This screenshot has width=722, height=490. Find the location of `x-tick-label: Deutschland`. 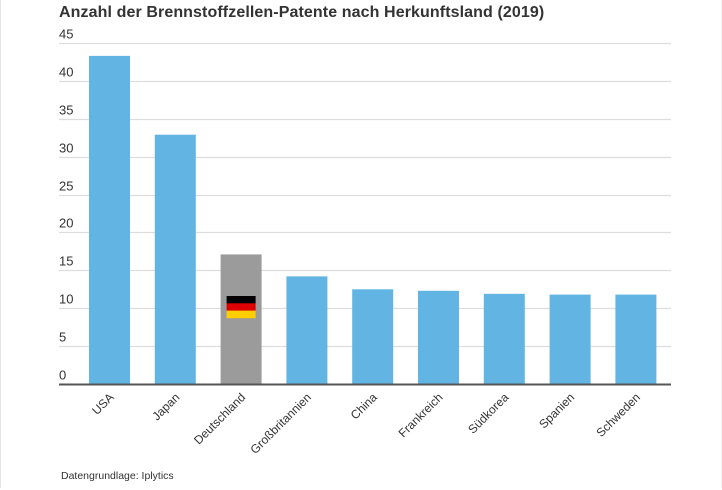

x-tick-label: Deutschland is located at coordinates (219, 418).